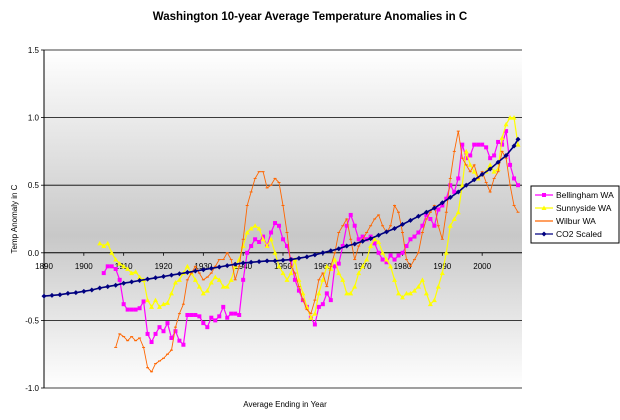 The width and height of the screenshot is (620, 420). Describe the element at coordinates (203, 266) in the screenshot. I see `x-tick-label: 1930` at that location.